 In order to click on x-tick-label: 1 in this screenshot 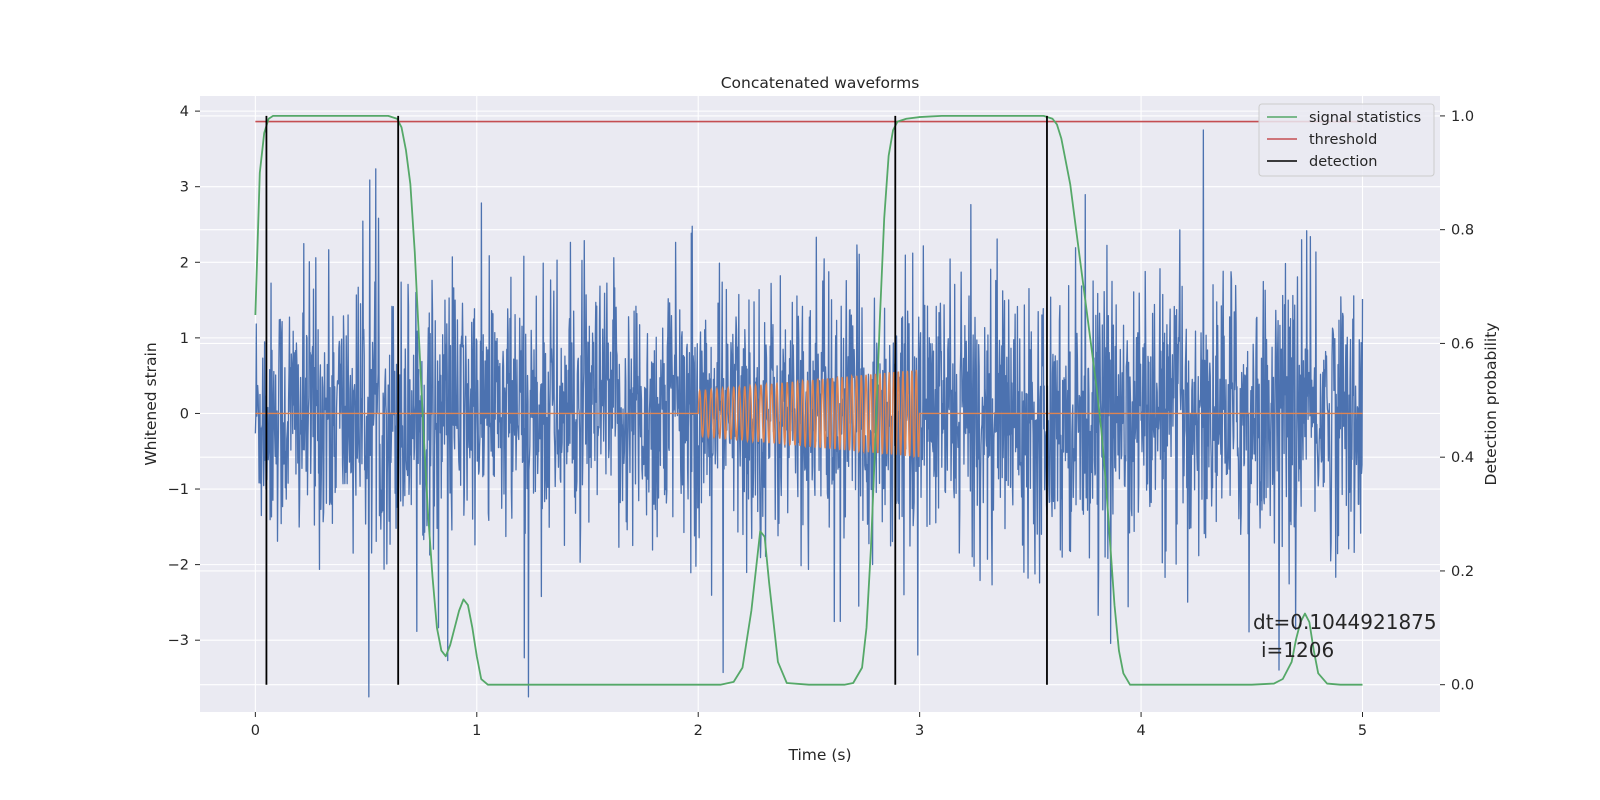, I will do `click(476, 731)`.